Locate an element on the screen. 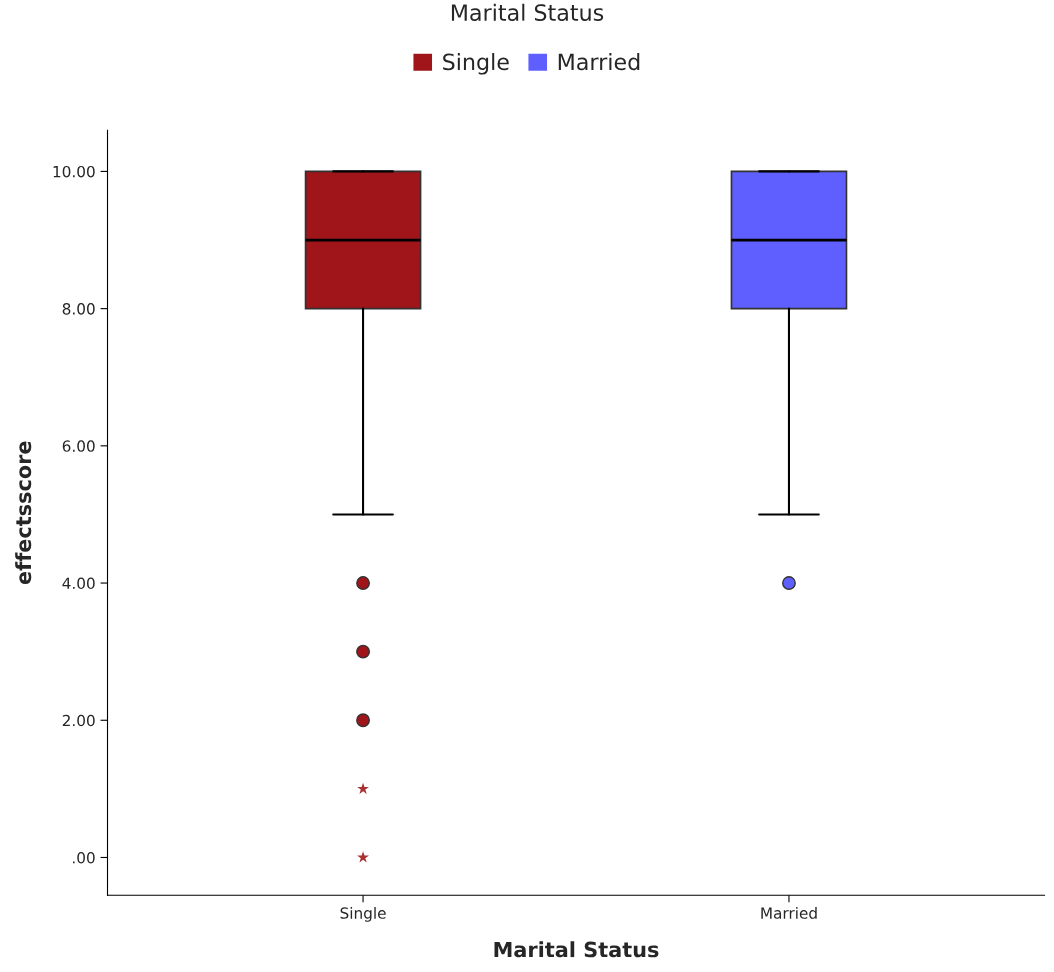  y-axis-title: effectsscore is located at coordinates (23, 513).